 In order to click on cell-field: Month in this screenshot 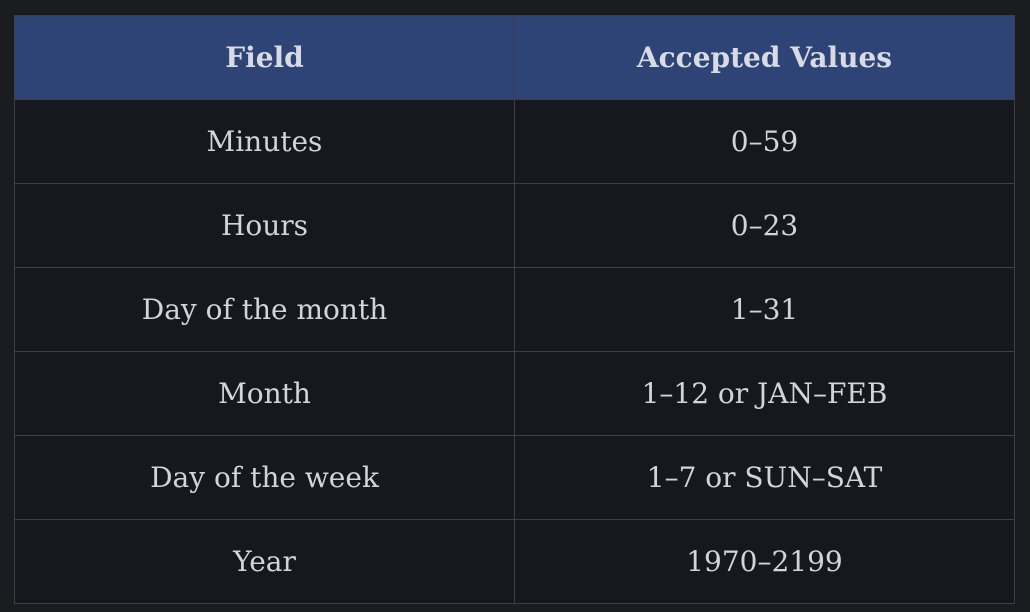, I will do `click(264, 393)`.